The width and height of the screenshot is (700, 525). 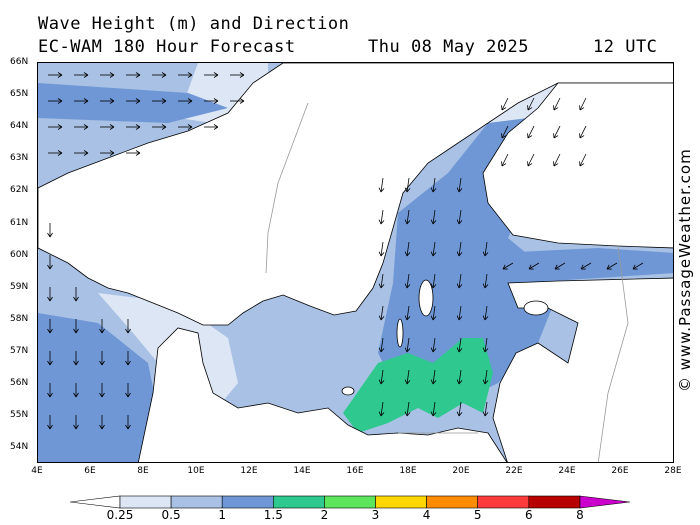 What do you see at coordinates (19, 222) in the screenshot?
I see `lat-label: 61N` at bounding box center [19, 222].